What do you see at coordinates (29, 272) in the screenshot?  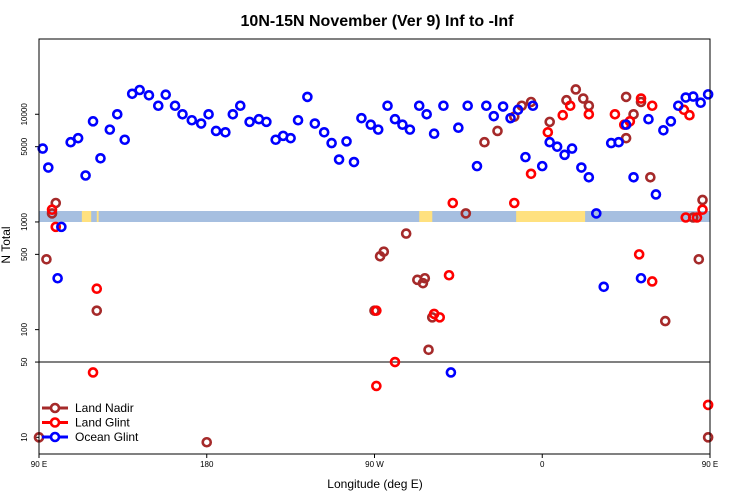 I see `y-axis: 10 50 100 500 1000 5000 10000` at bounding box center [29, 272].